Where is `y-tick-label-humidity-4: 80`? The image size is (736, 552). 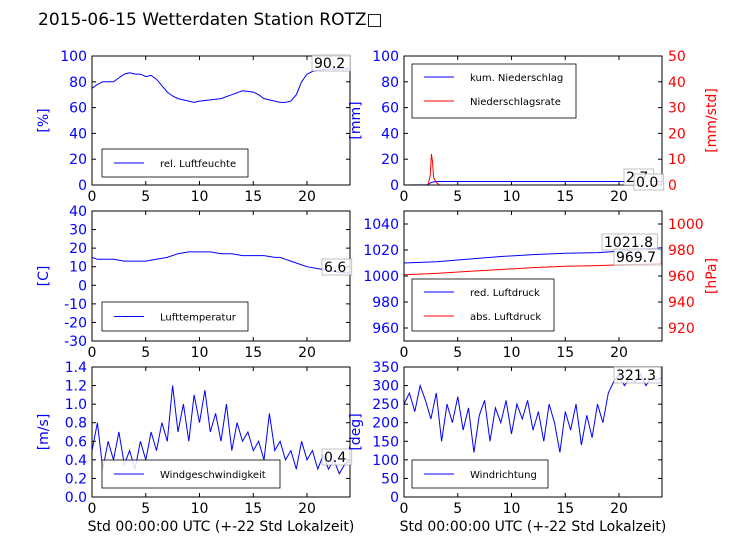
y-tick-label-humidity-4: 80 is located at coordinates (78, 83).